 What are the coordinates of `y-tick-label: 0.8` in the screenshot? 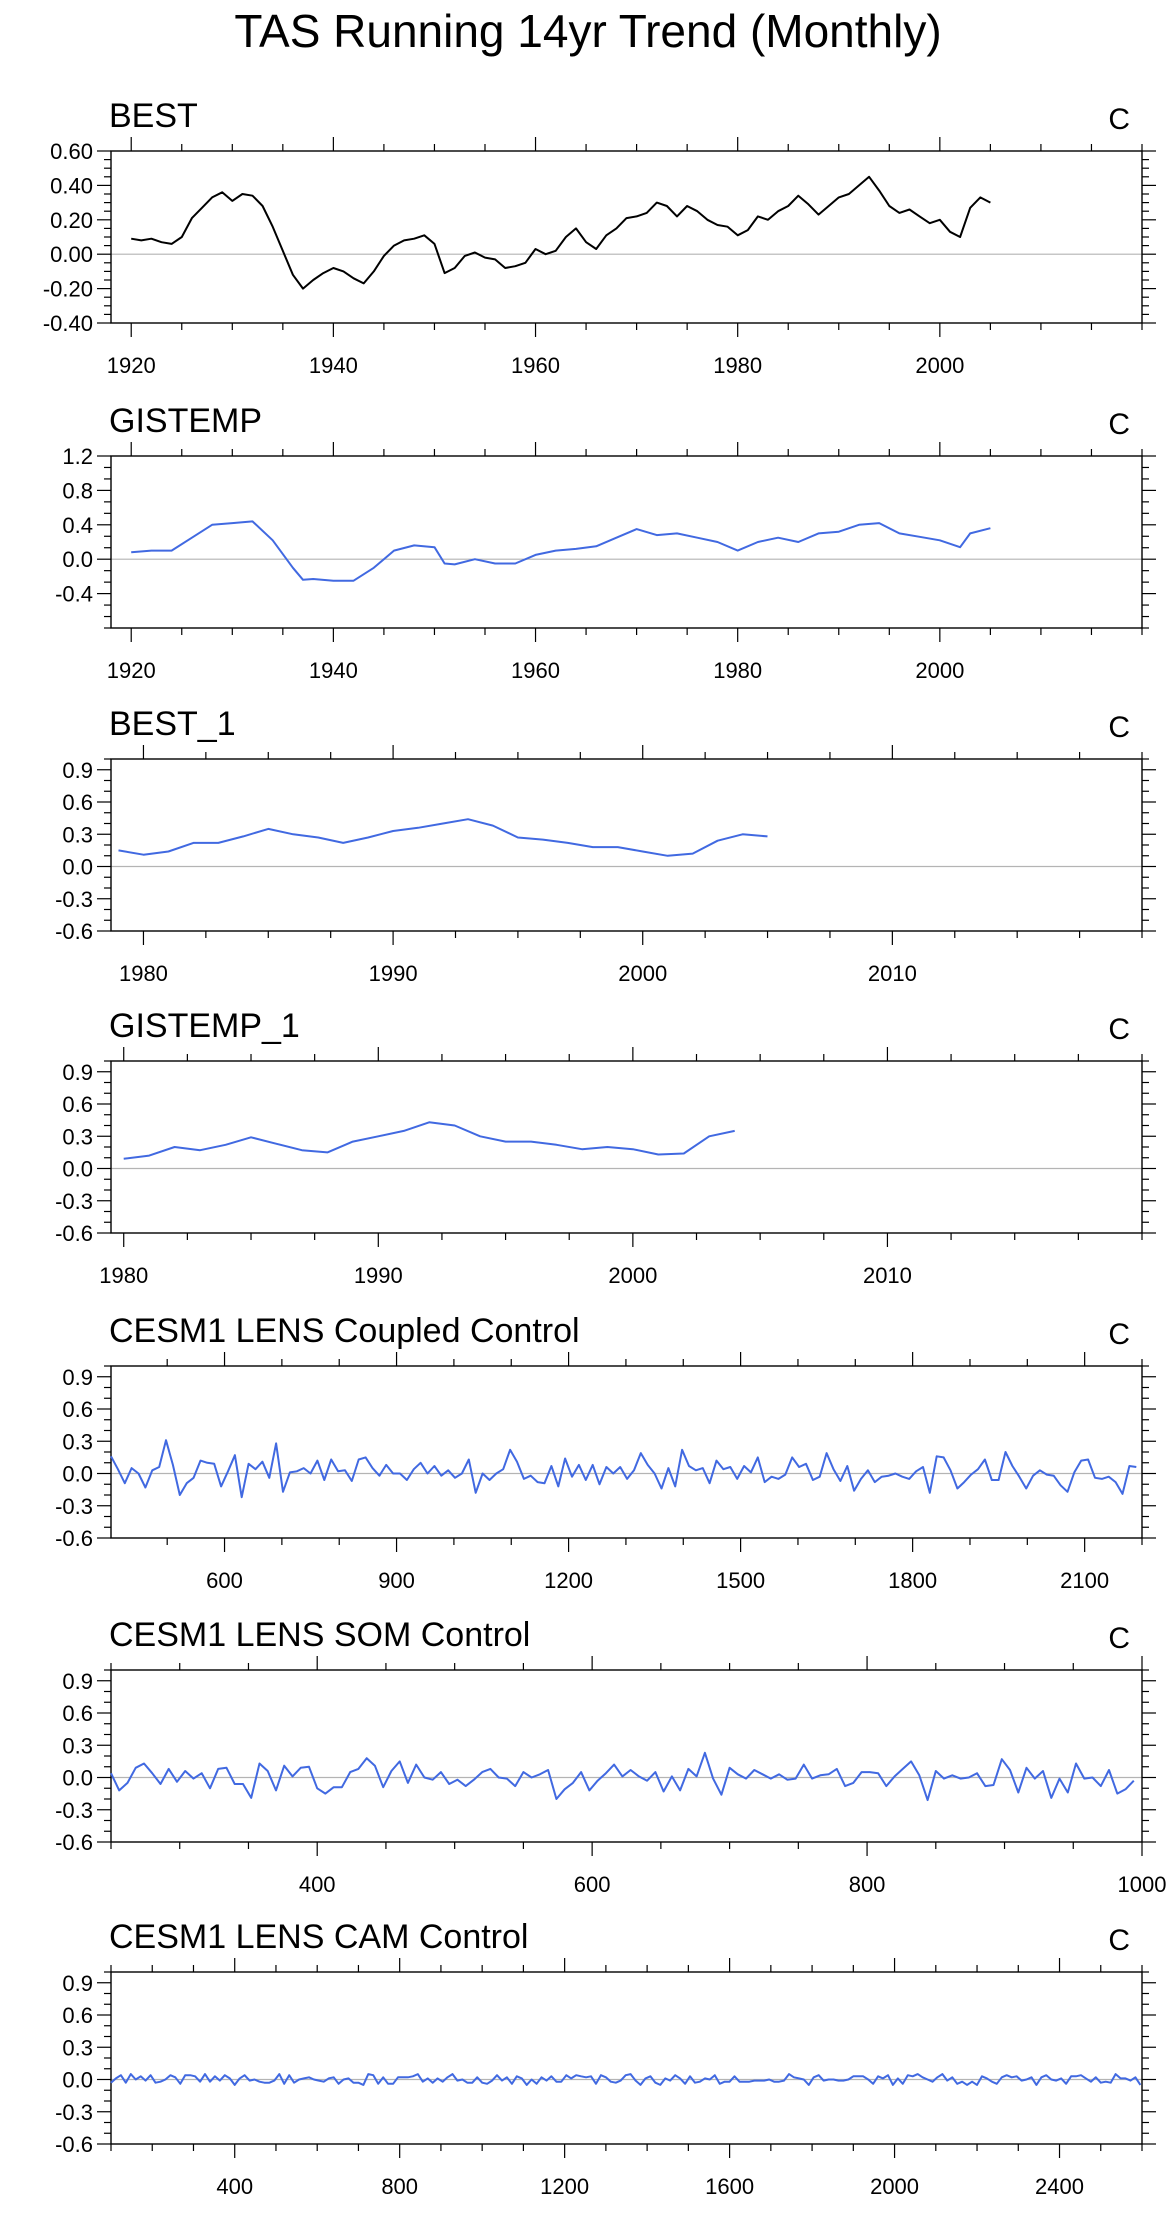 It's located at (77, 490).